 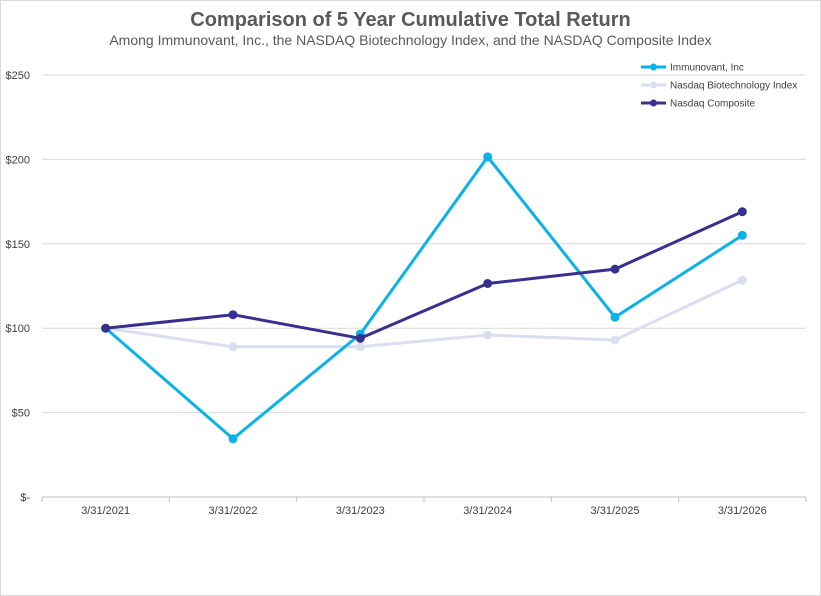 What do you see at coordinates (18, 287) in the screenshot?
I see `y-axis-ticks: $- $50 $100 $150 $200 $250` at bounding box center [18, 287].